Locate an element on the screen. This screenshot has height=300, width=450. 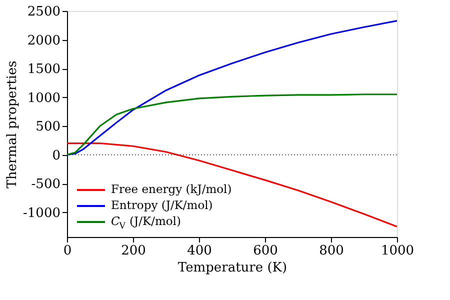
legend-label: Entropy (J/K/mol) is located at coordinates (162, 205).